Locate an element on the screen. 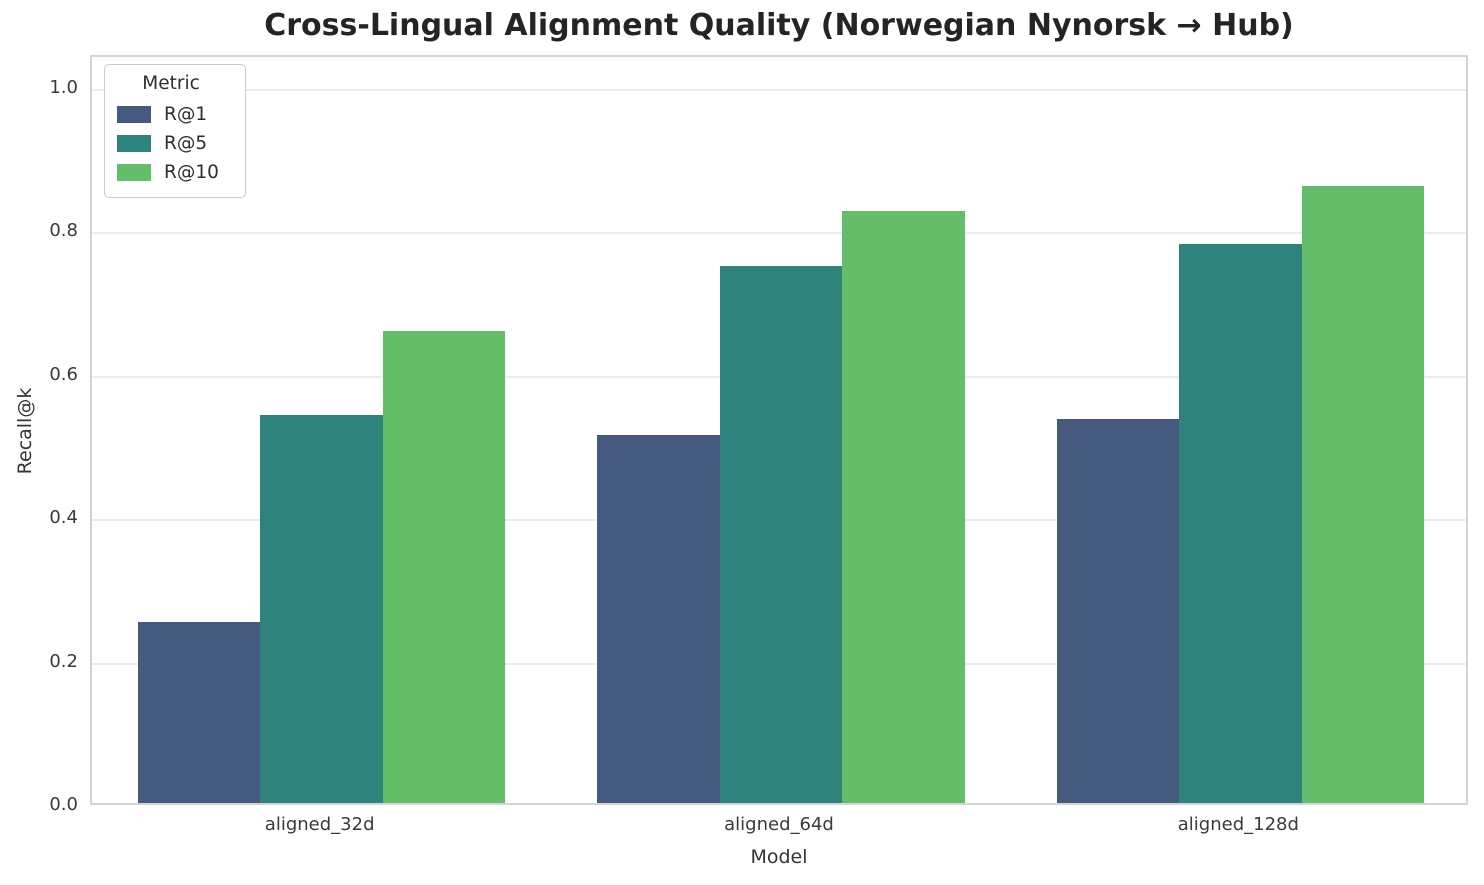 The width and height of the screenshot is (1484, 885). bar-r5-aligned_64d is located at coordinates (781, 534).